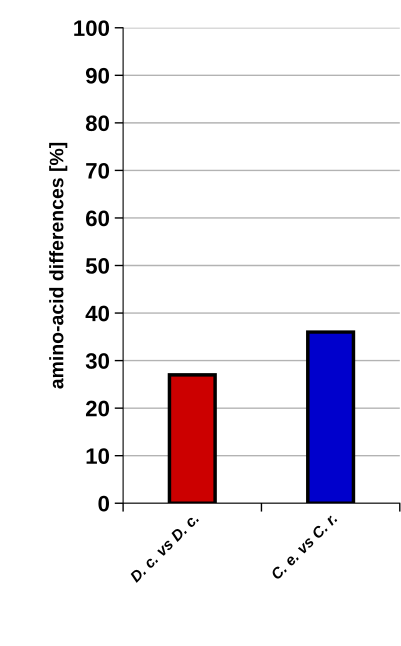 The image size is (401, 646). I want to click on y-tick-label: 10, so click(98, 456).